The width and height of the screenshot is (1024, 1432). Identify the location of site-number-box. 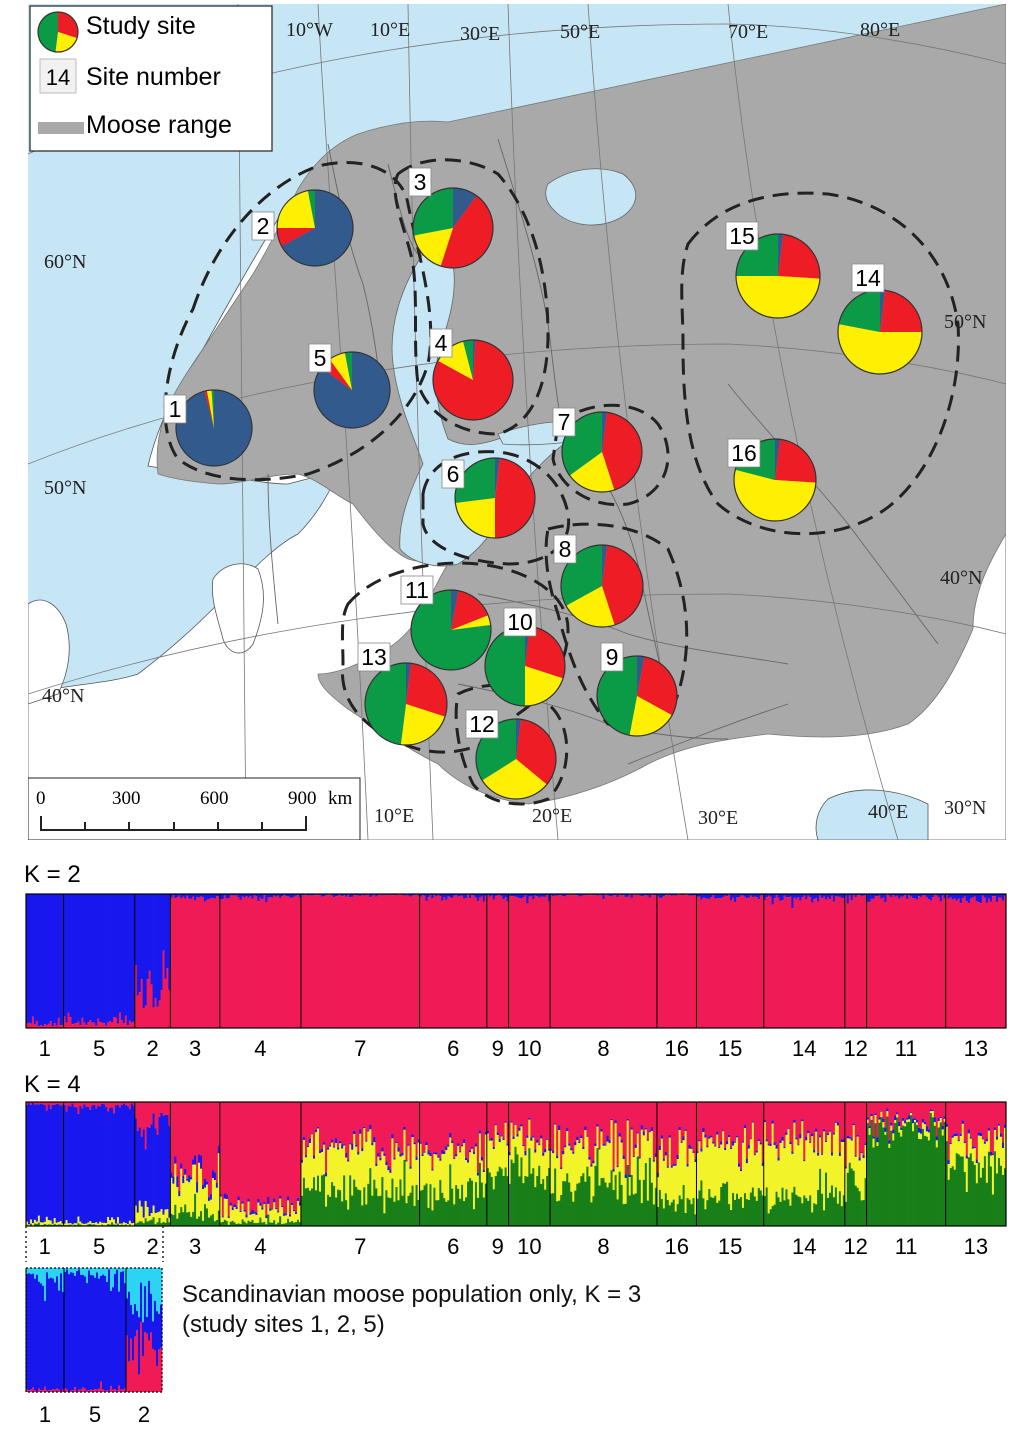
(374, 657).